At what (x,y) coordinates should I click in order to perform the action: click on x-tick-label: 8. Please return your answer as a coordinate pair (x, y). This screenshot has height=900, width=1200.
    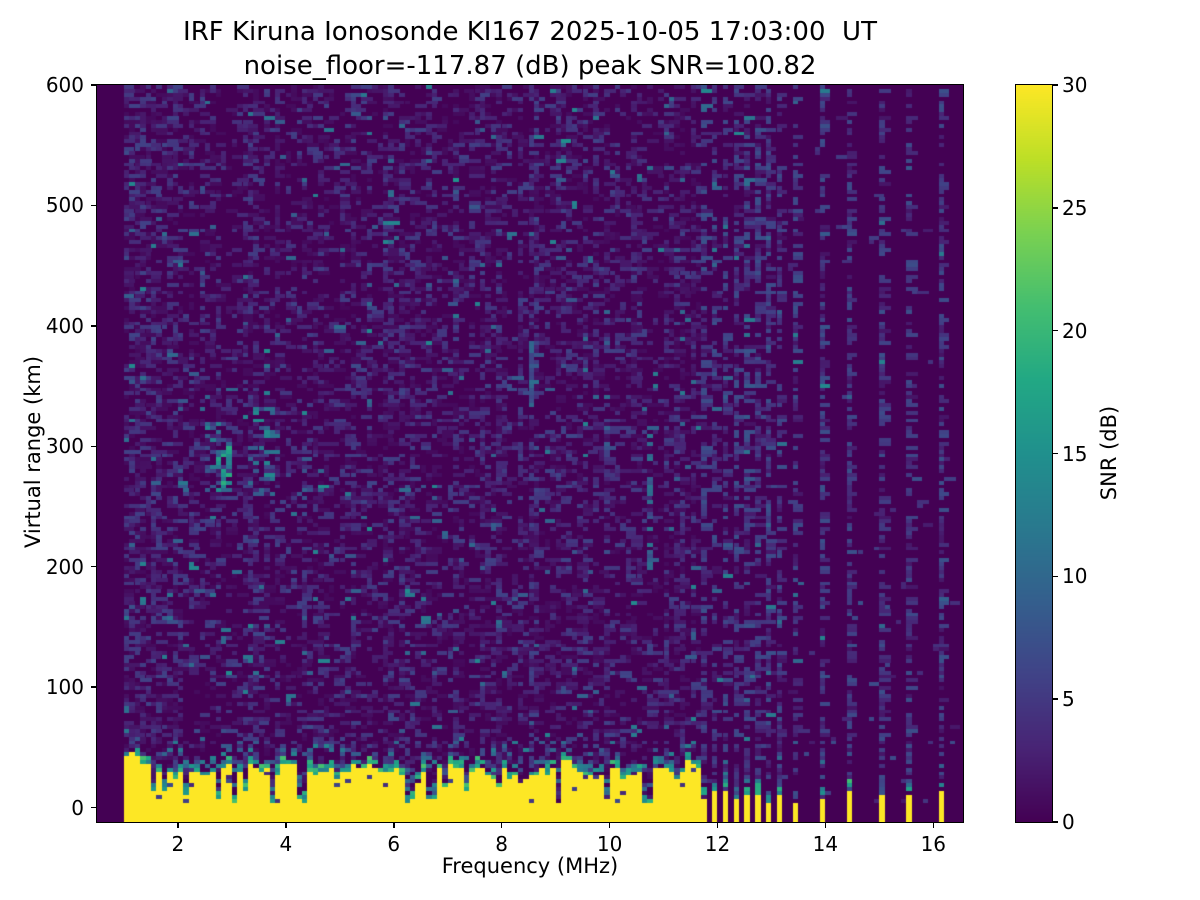
    Looking at the image, I should click on (502, 844).